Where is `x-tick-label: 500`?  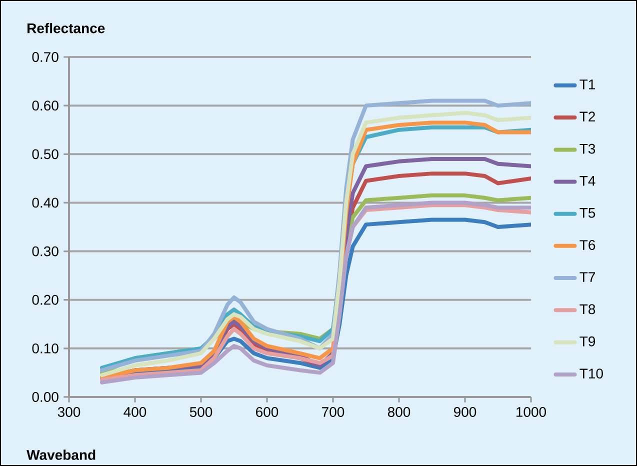
x-tick-label: 500 is located at coordinates (201, 412).